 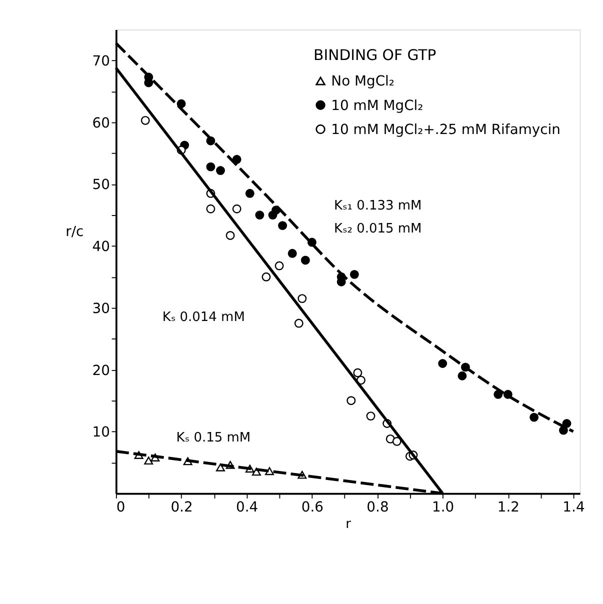 I want to click on legend-title: BINDING OF GTP, so click(x=375, y=55).